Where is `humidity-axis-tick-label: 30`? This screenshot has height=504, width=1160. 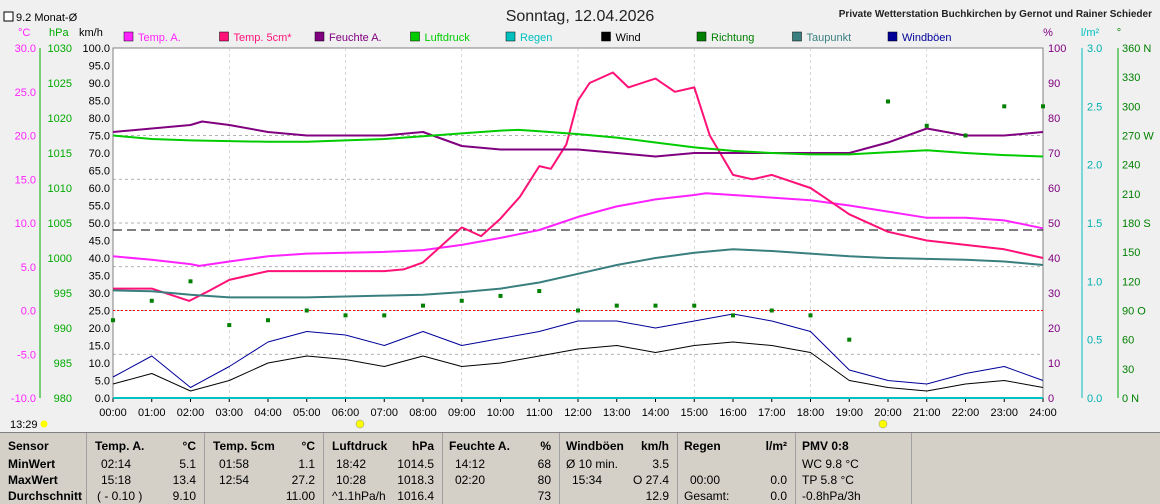 humidity-axis-tick-label: 30 is located at coordinates (1054, 294).